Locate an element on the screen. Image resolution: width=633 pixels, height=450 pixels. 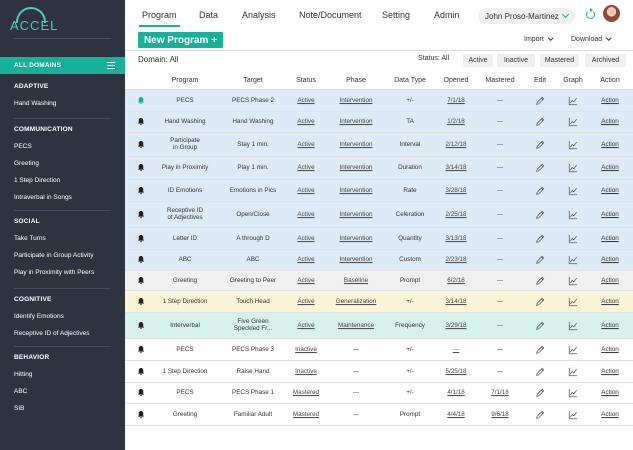
tab-setting: Setting is located at coordinates (396, 15).